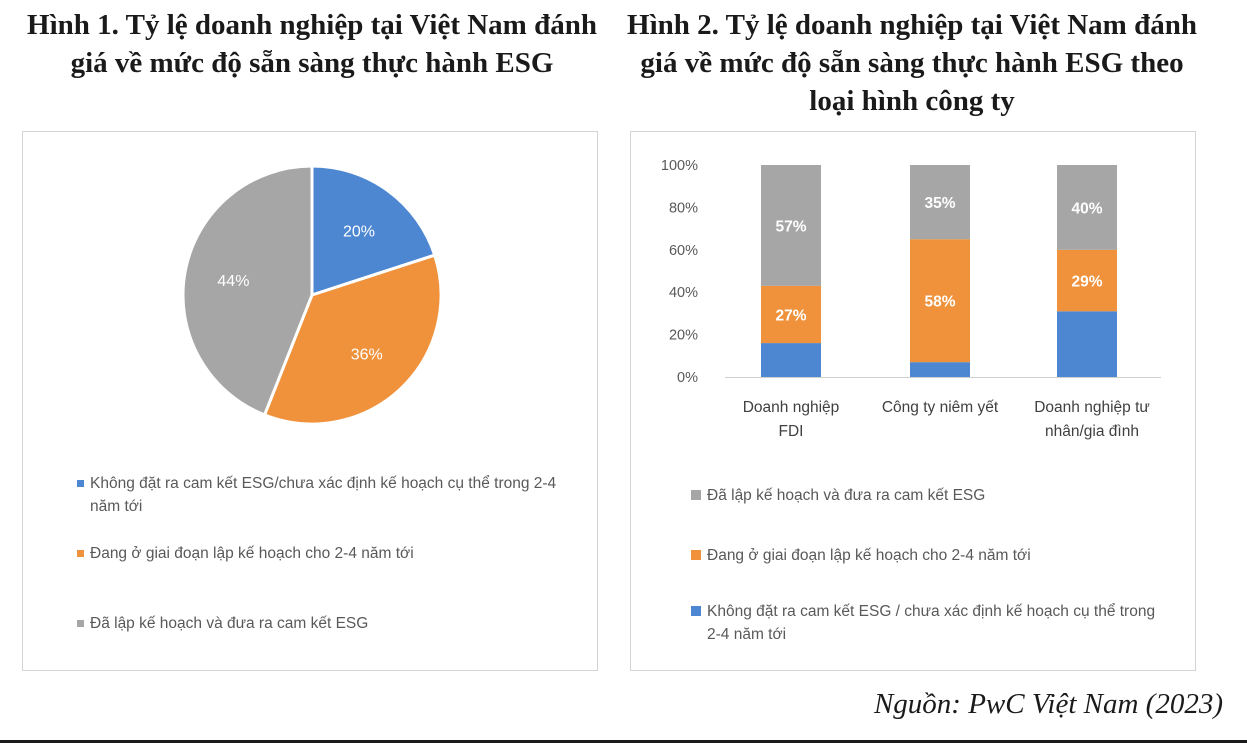 This screenshot has height=747, width=1247. What do you see at coordinates (233, 281) in the screenshot?
I see `pie-data-label: 44%` at bounding box center [233, 281].